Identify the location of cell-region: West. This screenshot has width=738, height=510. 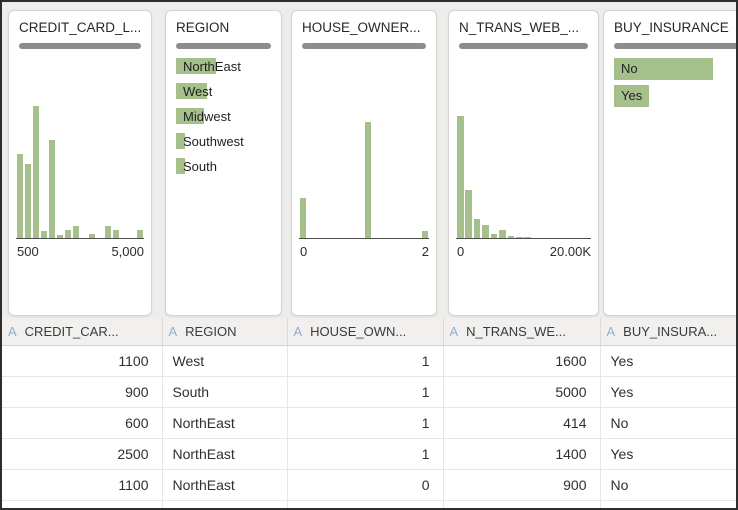
(225, 361).